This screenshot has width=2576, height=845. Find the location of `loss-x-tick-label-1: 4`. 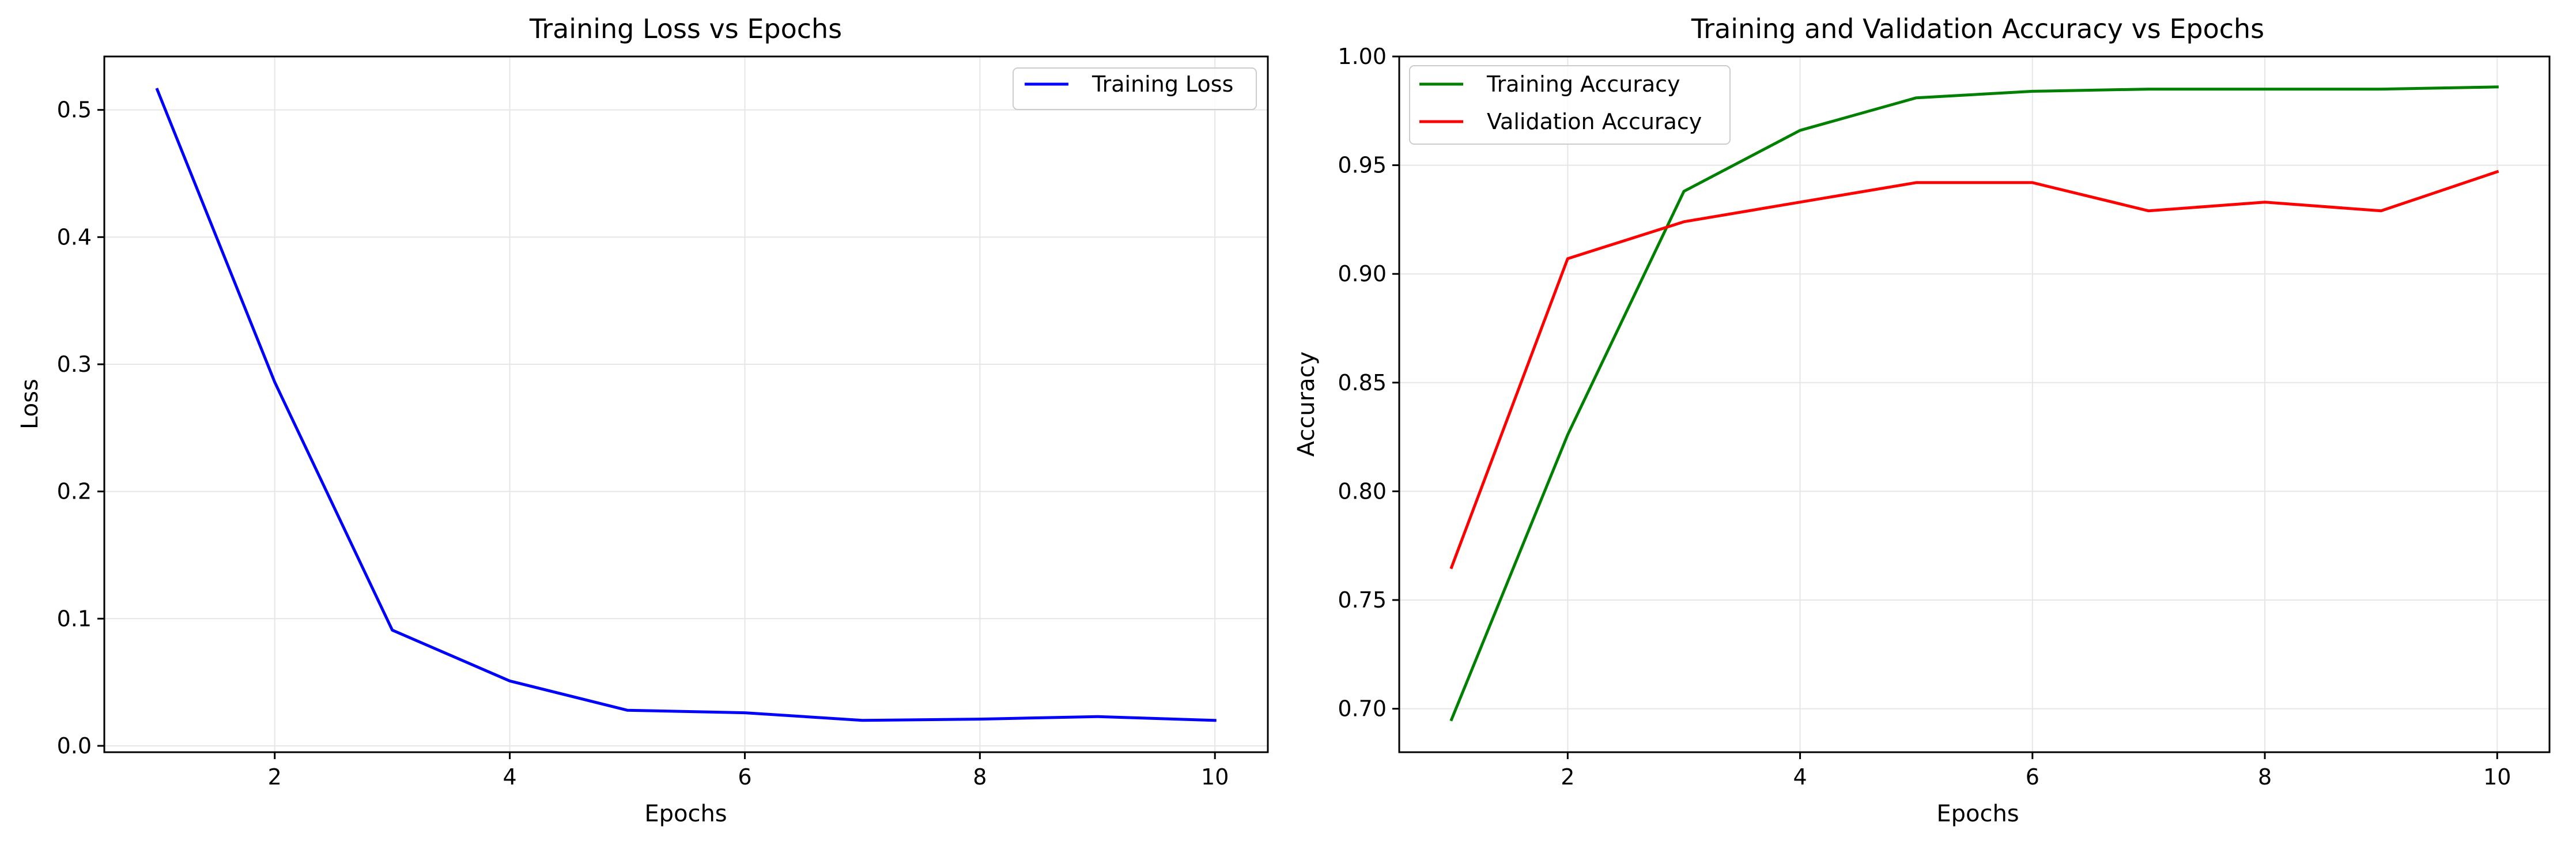

loss-x-tick-label-1: 4 is located at coordinates (509, 777).